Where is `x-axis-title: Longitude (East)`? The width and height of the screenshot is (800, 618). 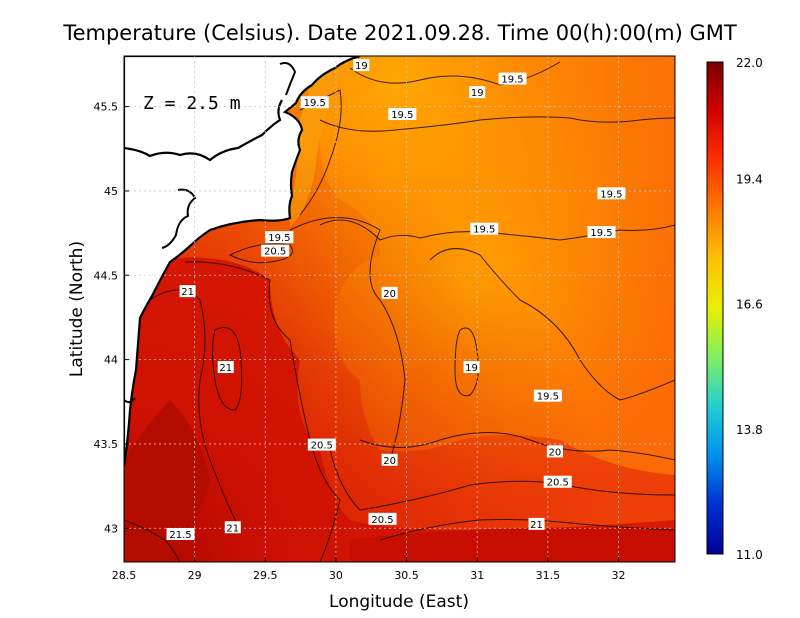
x-axis-title: Longitude (East) is located at coordinates (399, 602).